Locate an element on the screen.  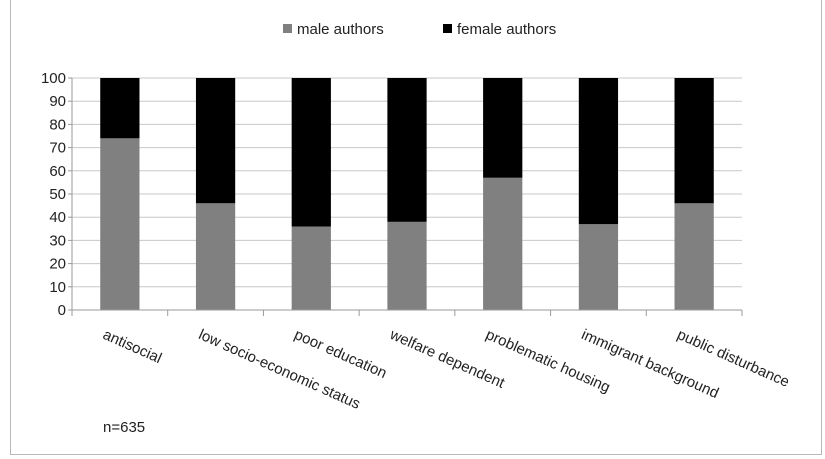
y-tick-label: 70 is located at coordinates (57, 148).